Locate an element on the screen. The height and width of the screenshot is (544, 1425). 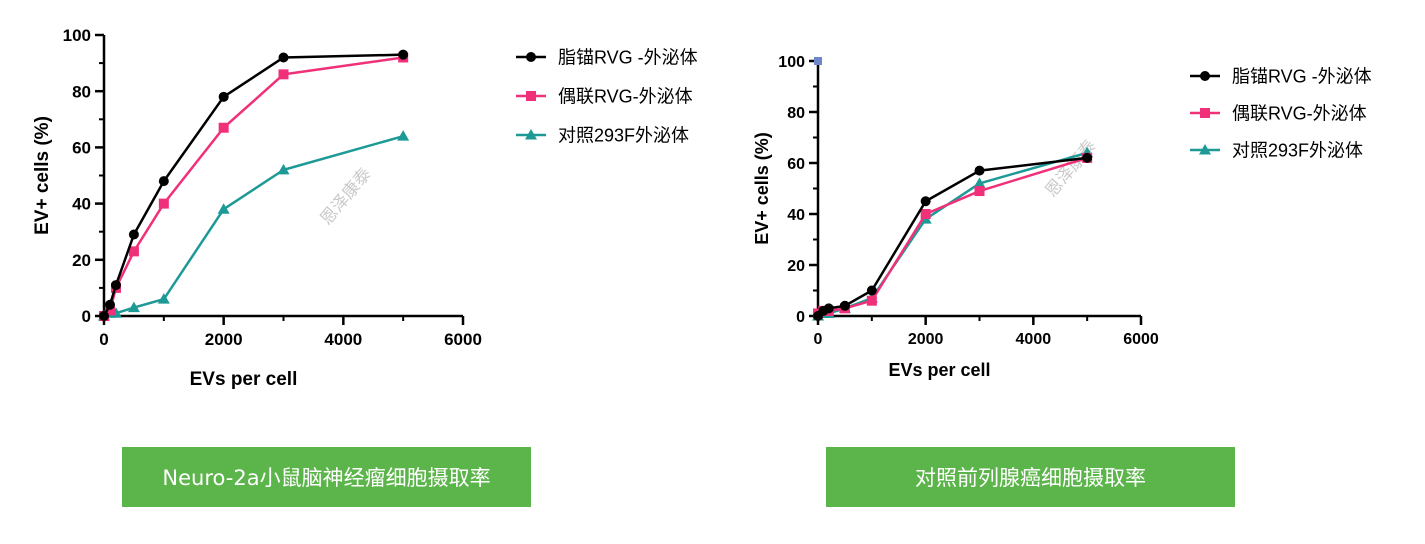
series-line is located at coordinates (952, 234).